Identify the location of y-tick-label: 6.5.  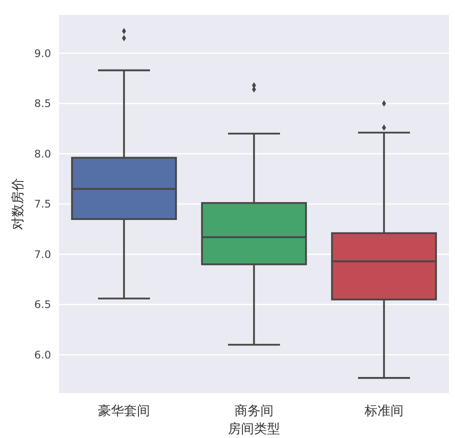
(42, 305).